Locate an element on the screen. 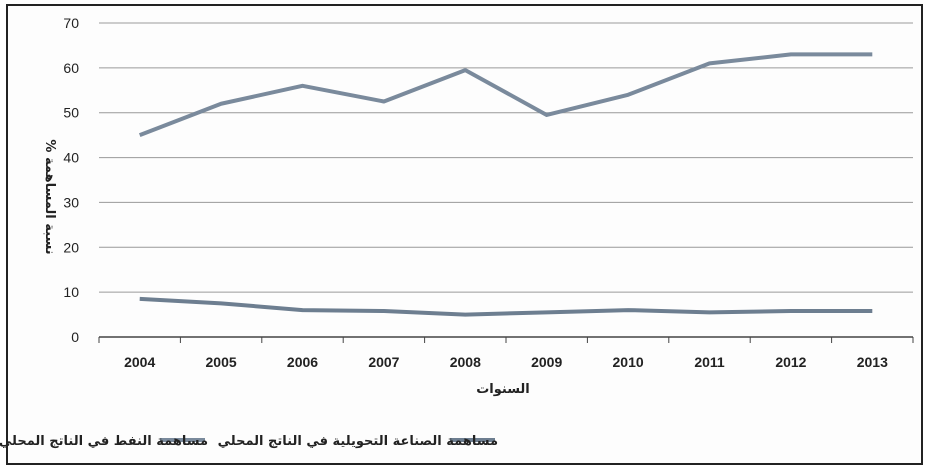 This screenshot has height=474, width=934. x-tick-label: 2008 is located at coordinates (465, 362).